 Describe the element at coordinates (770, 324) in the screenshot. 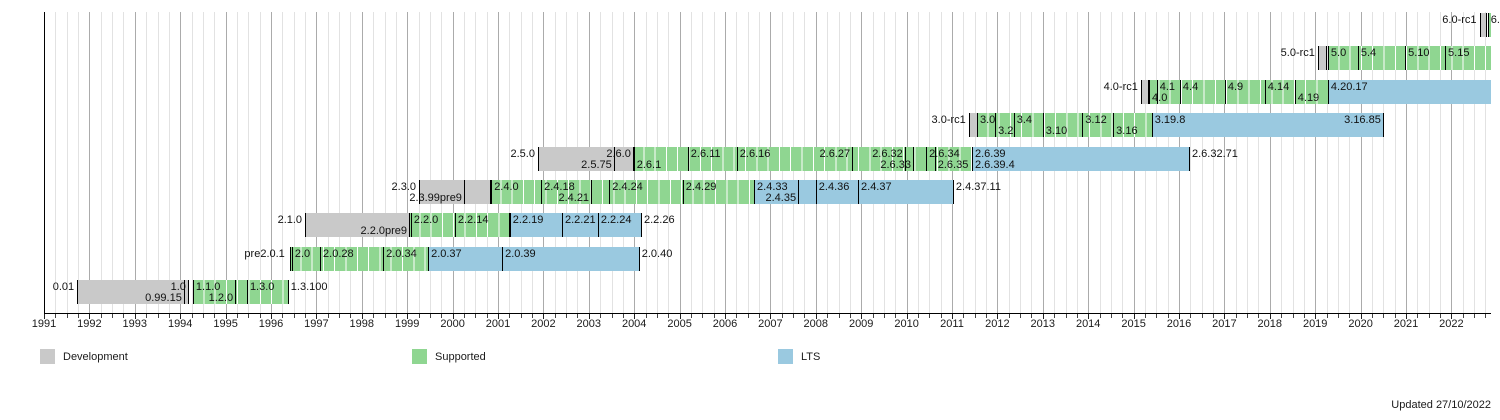

I see `axis-year-label: 2007` at that location.